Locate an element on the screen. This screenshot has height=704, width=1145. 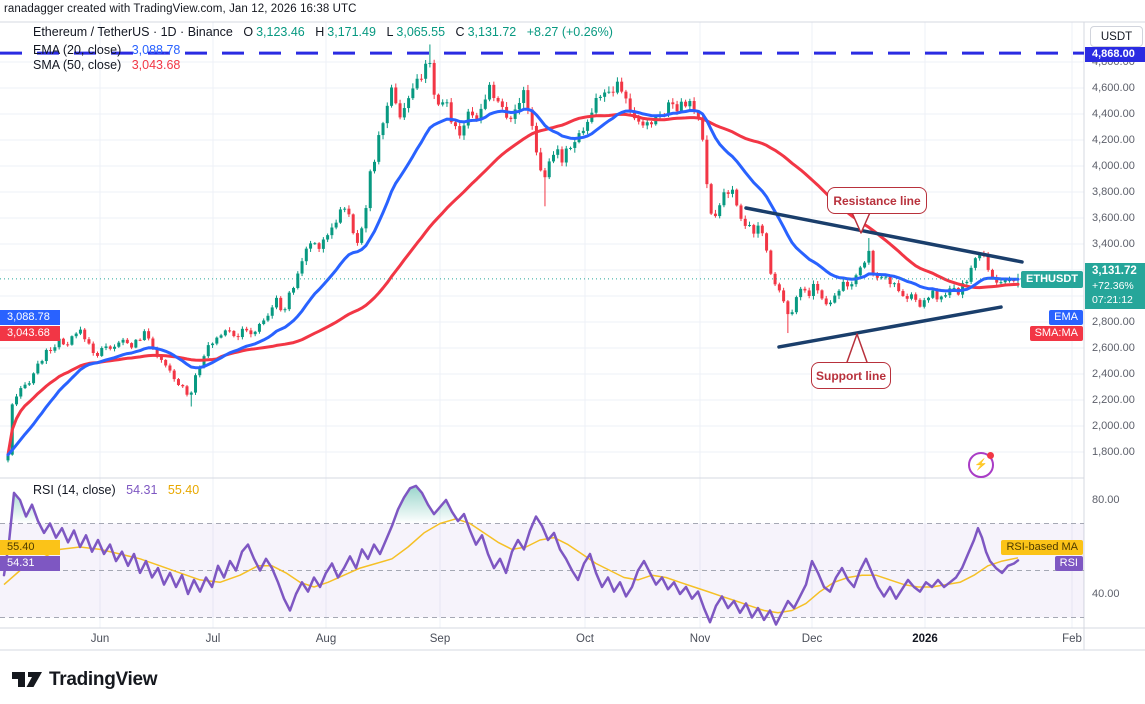
ohlc-open-value: 3,123.46 is located at coordinates (280, 32).